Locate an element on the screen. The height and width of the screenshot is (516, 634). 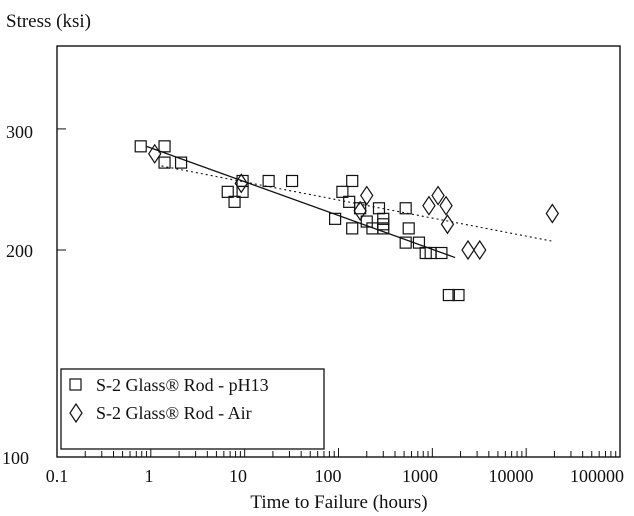
fit-line-ph13 is located at coordinates (301, 202).